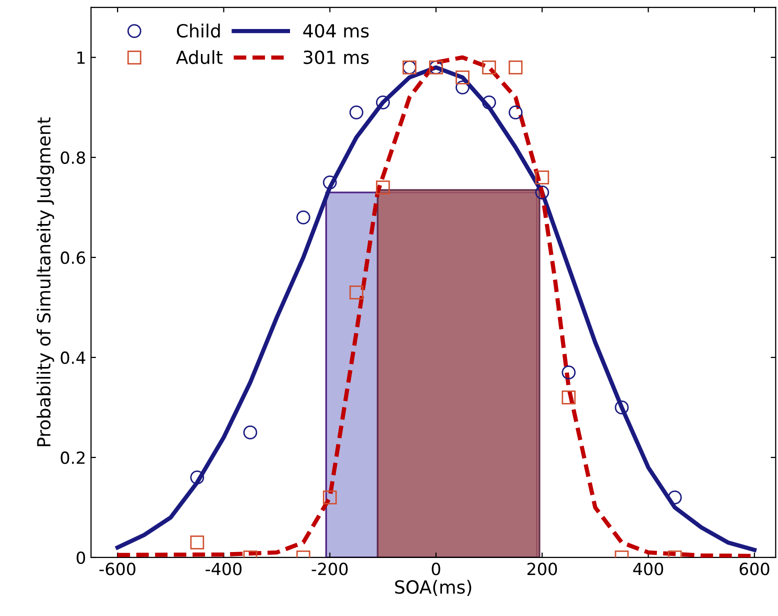 The width and height of the screenshot is (778, 616). Describe the element at coordinates (336, 57) in the screenshot. I see `legend-label: 301 ms` at that location.